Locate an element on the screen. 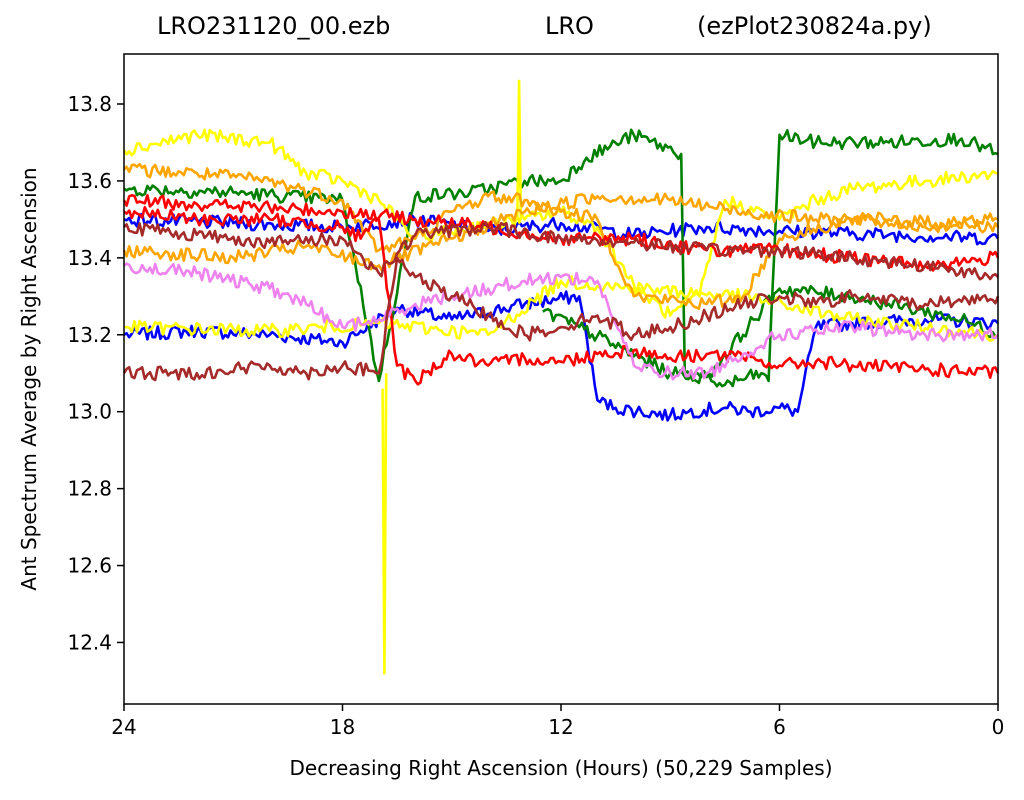 The width and height of the screenshot is (1024, 800). plot-title-station: LRO is located at coordinates (569, 26).